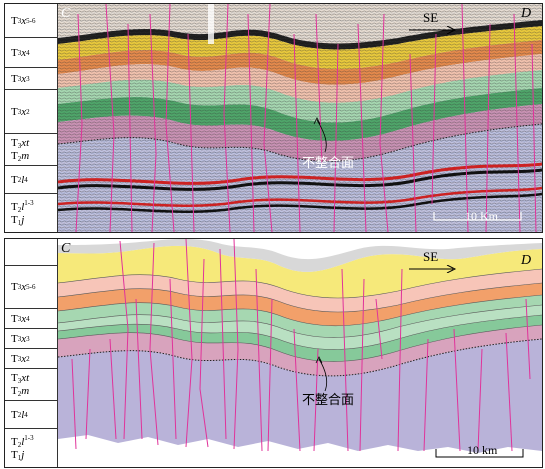  Describe the element at coordinates (328, 400) in the screenshot. I see `bottom-unconformity-label: 不整合面` at that location.